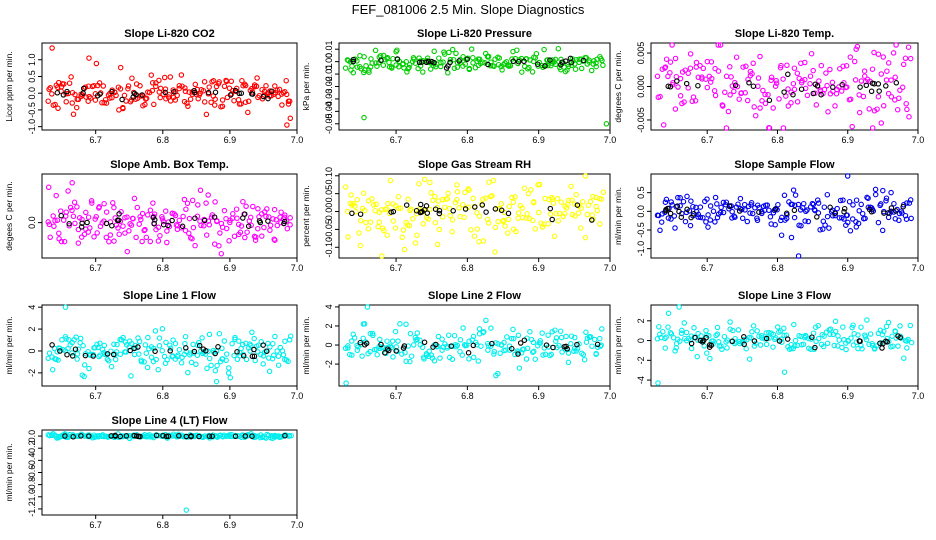  What do you see at coordinates (32, 436) in the screenshot?
I see `y-tick-label: 0.0` at bounding box center [32, 436].